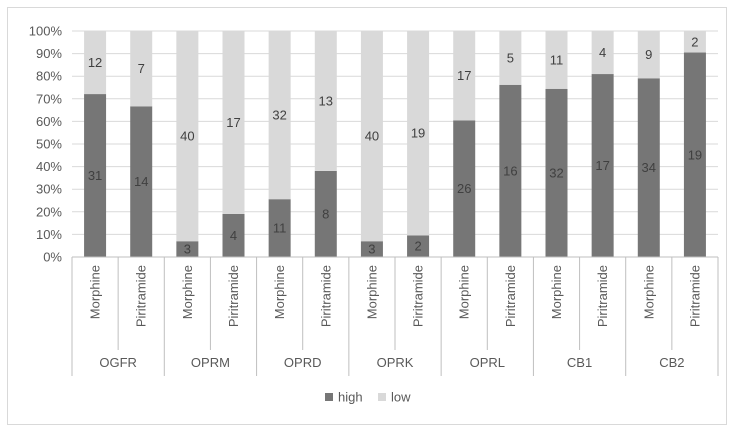 The height and width of the screenshot is (435, 736). Describe the element at coordinates (49, 189) in the screenshot. I see `y-tick-label: 30%` at that location.